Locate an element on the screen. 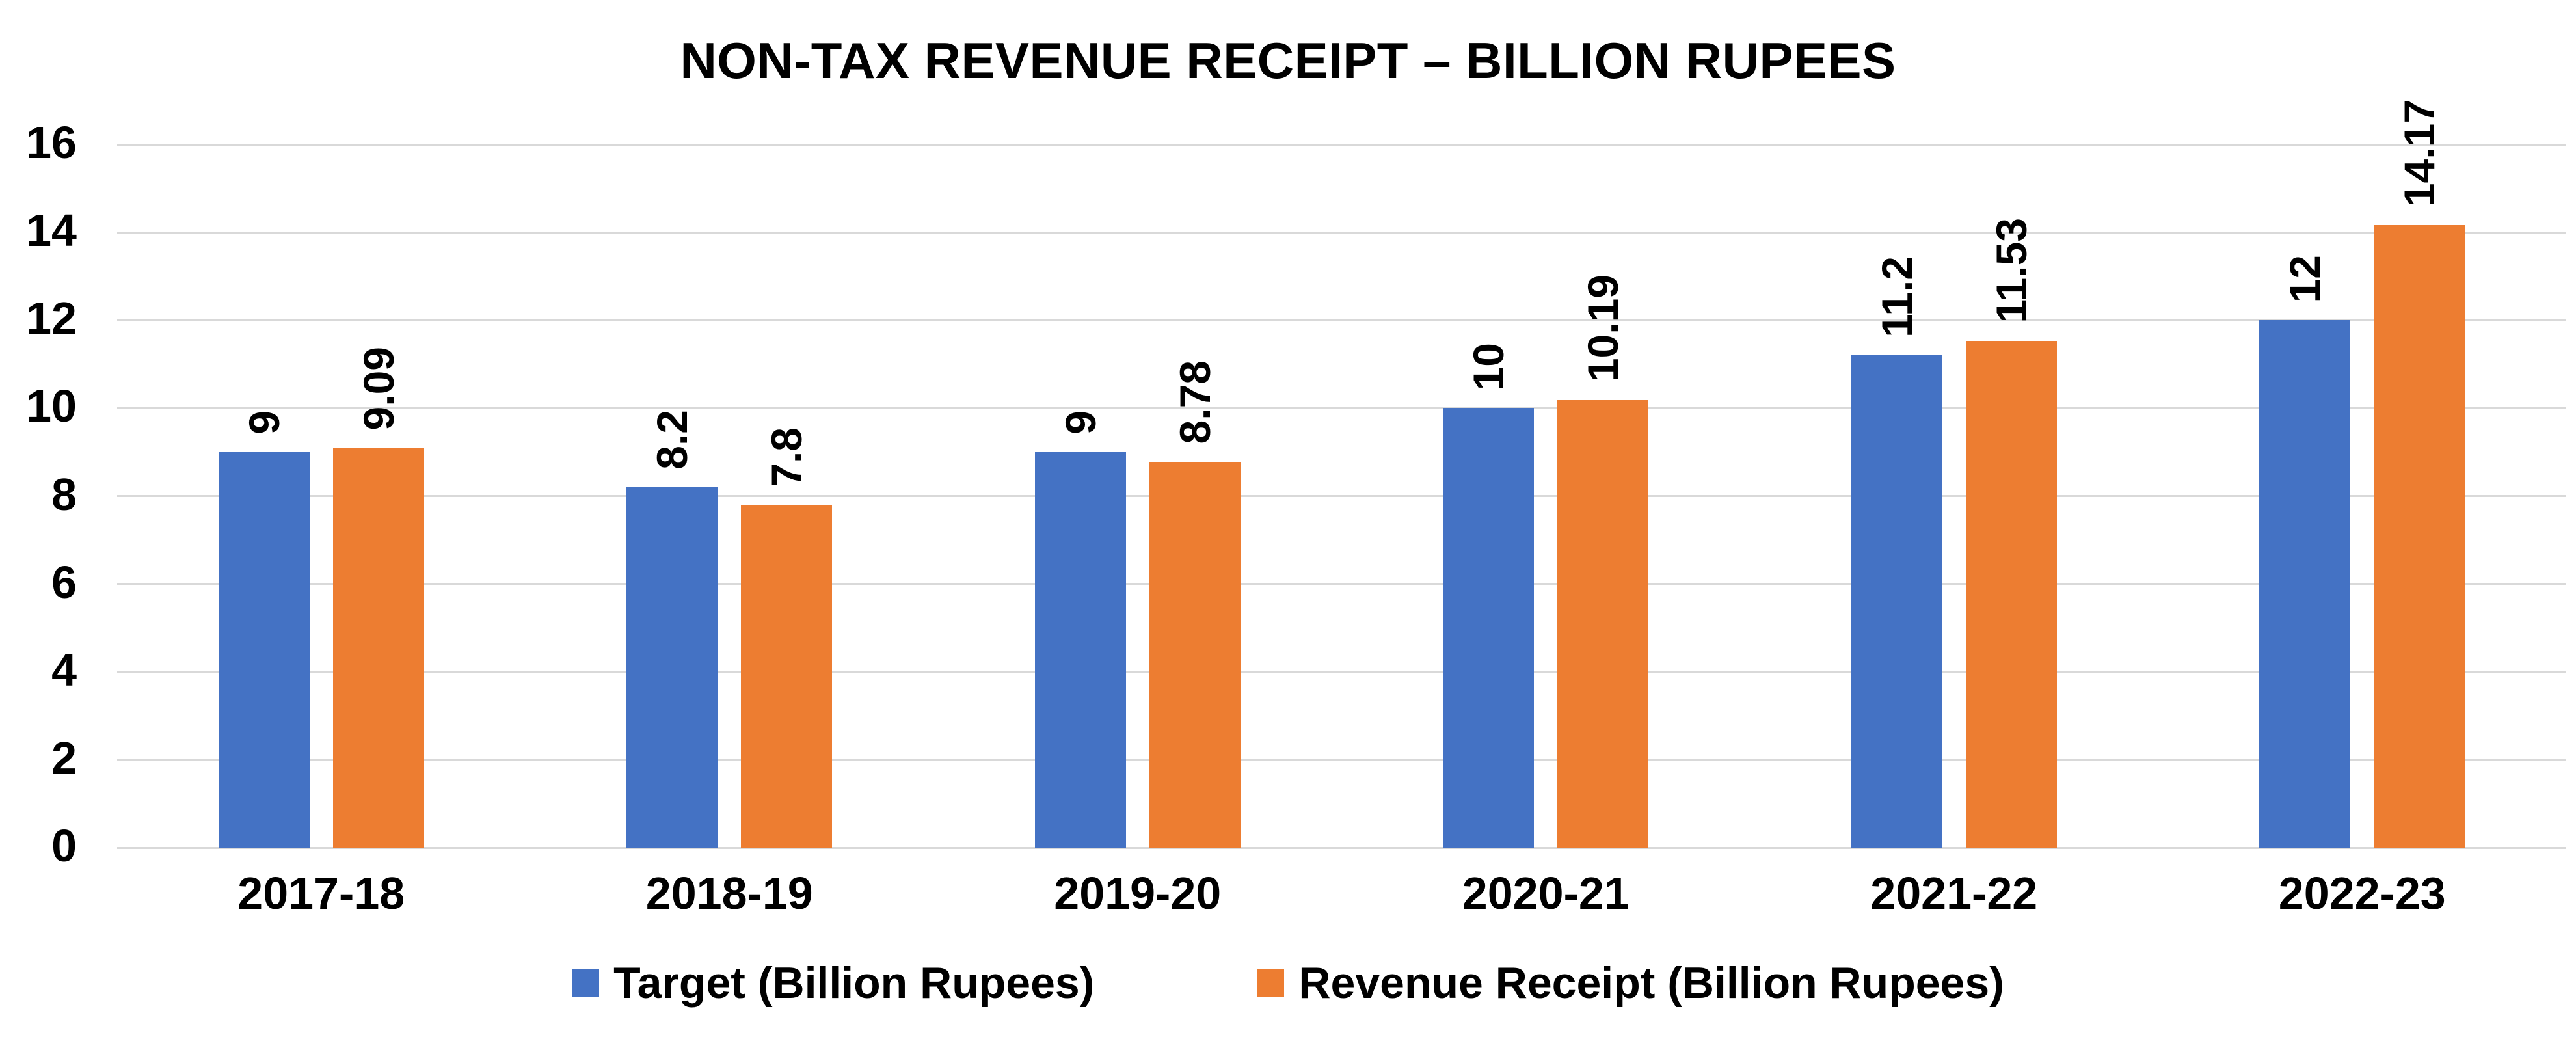 Image resolution: width=2576 pixels, height=1050 pixels. bar-value-label-receipt-2017-18: 9.09 is located at coordinates (378, 389).